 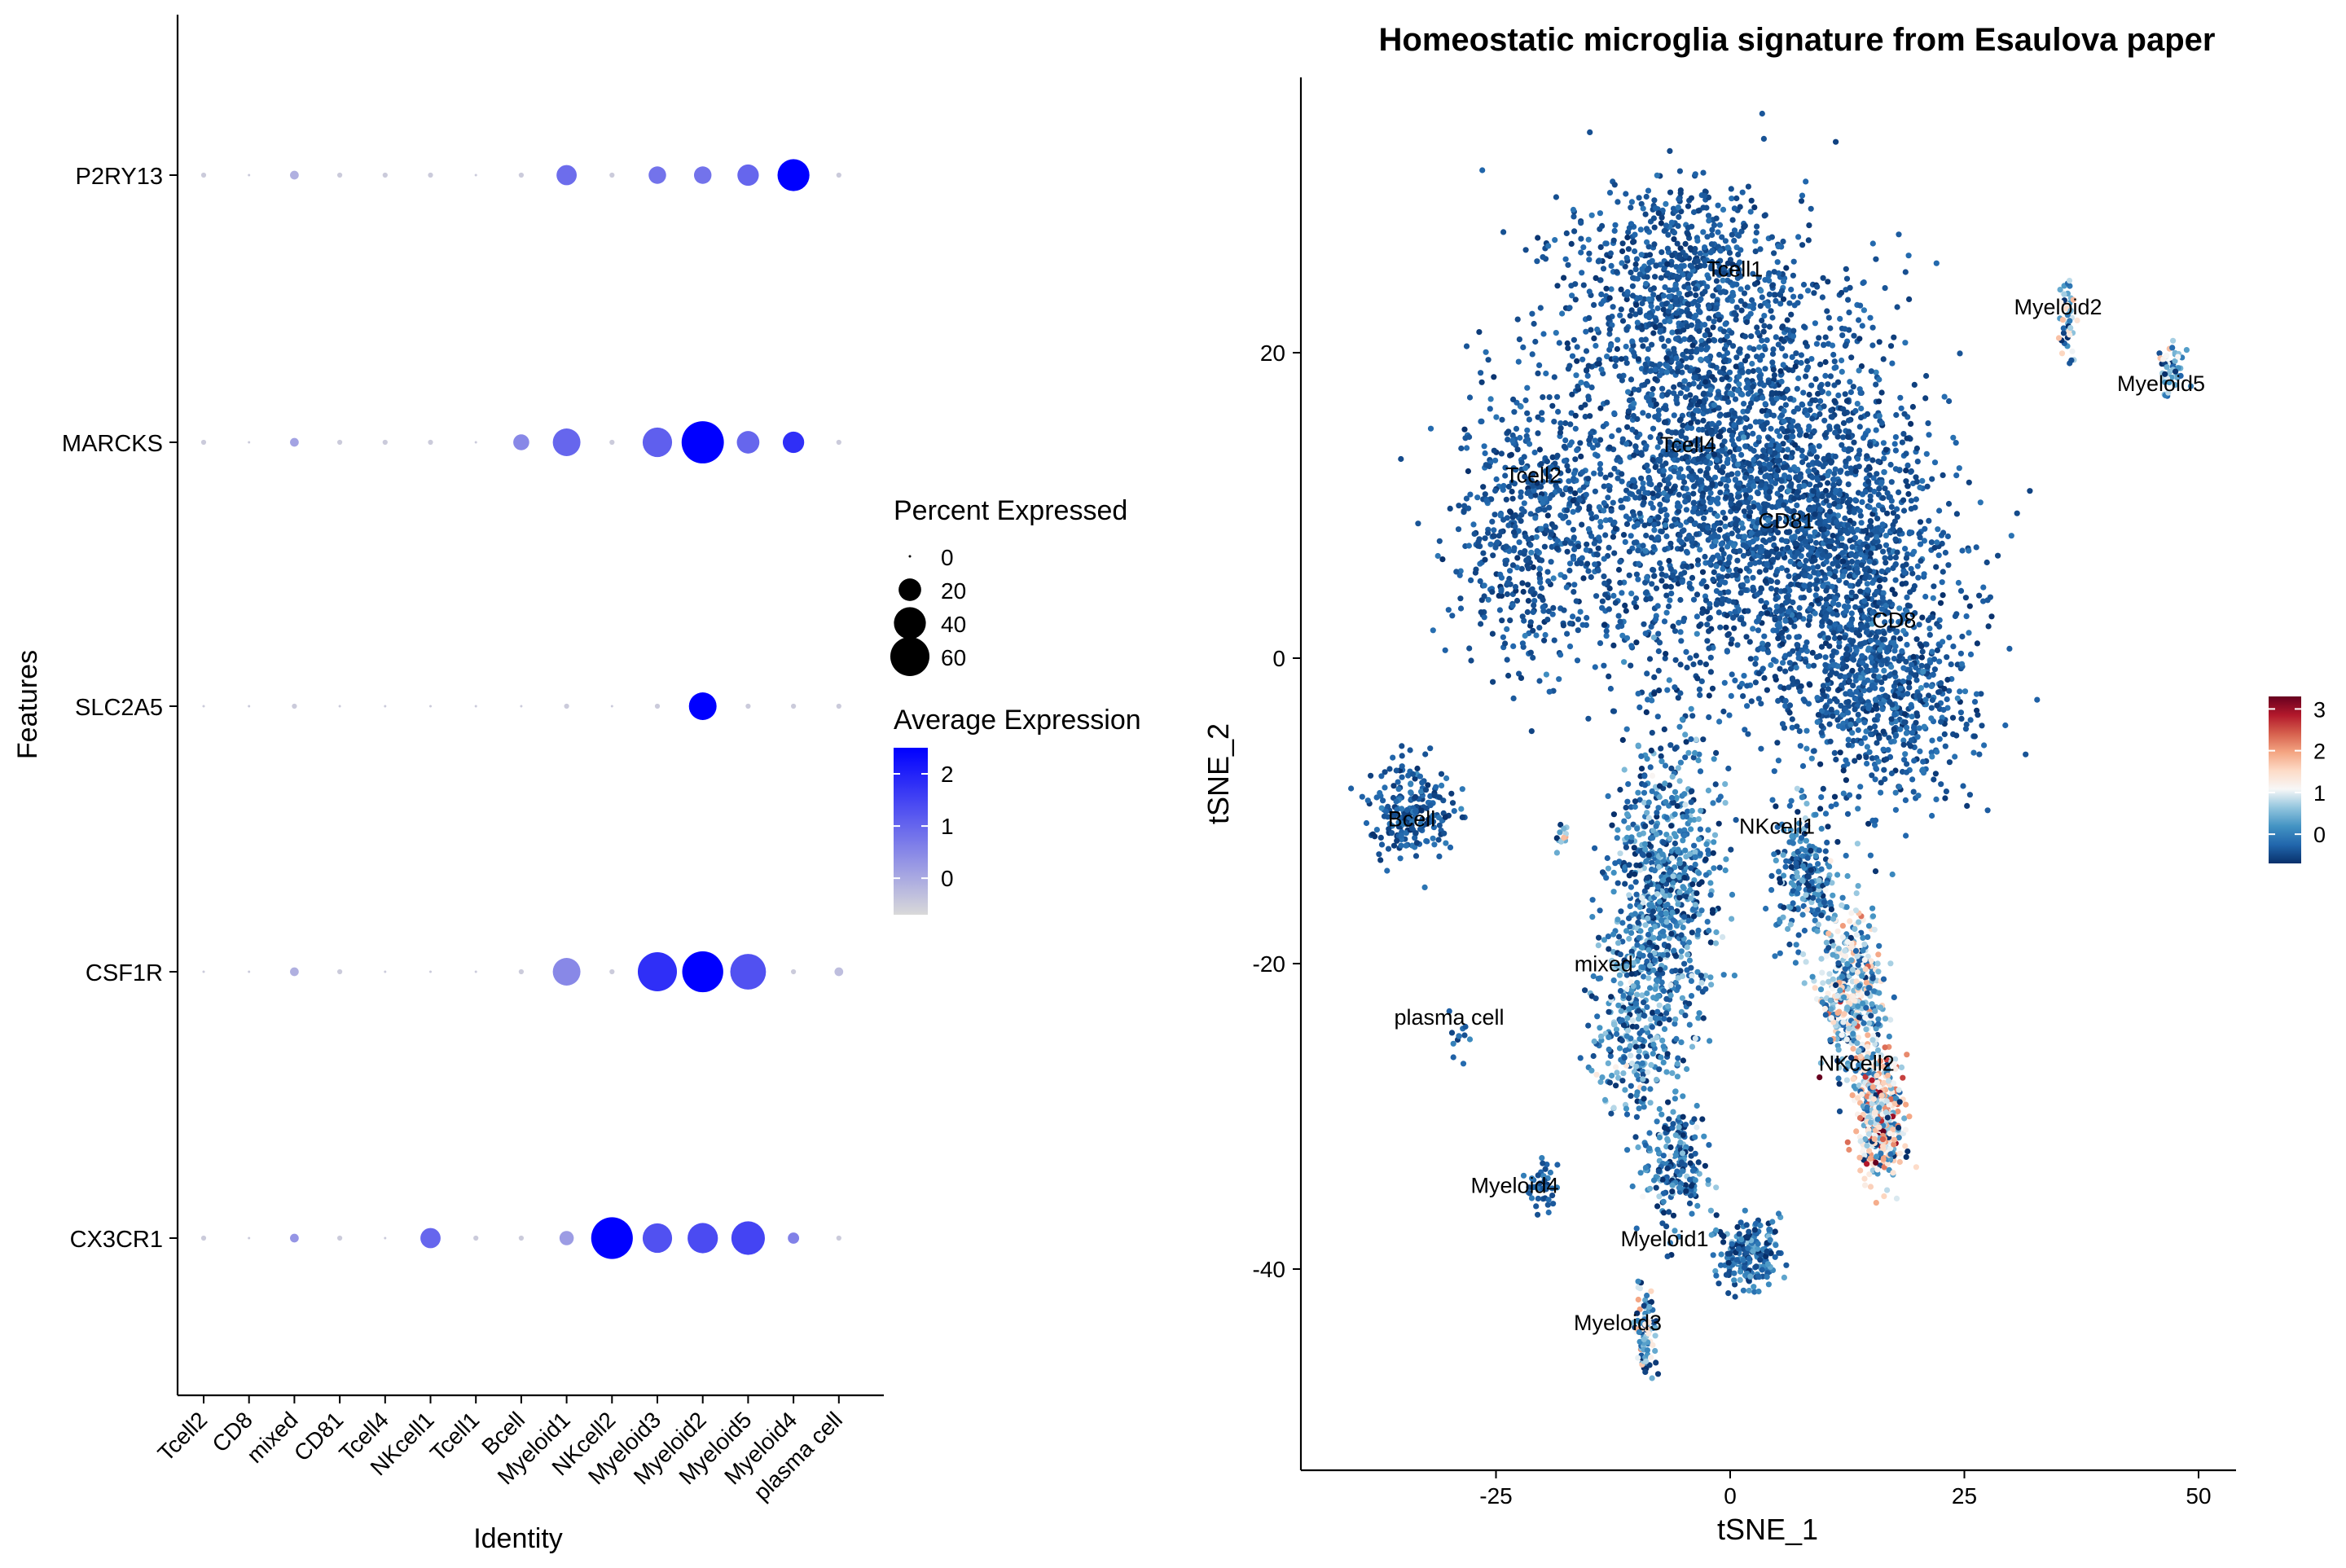 I want to click on dot-P2RY13-mixed, so click(x=294, y=175).